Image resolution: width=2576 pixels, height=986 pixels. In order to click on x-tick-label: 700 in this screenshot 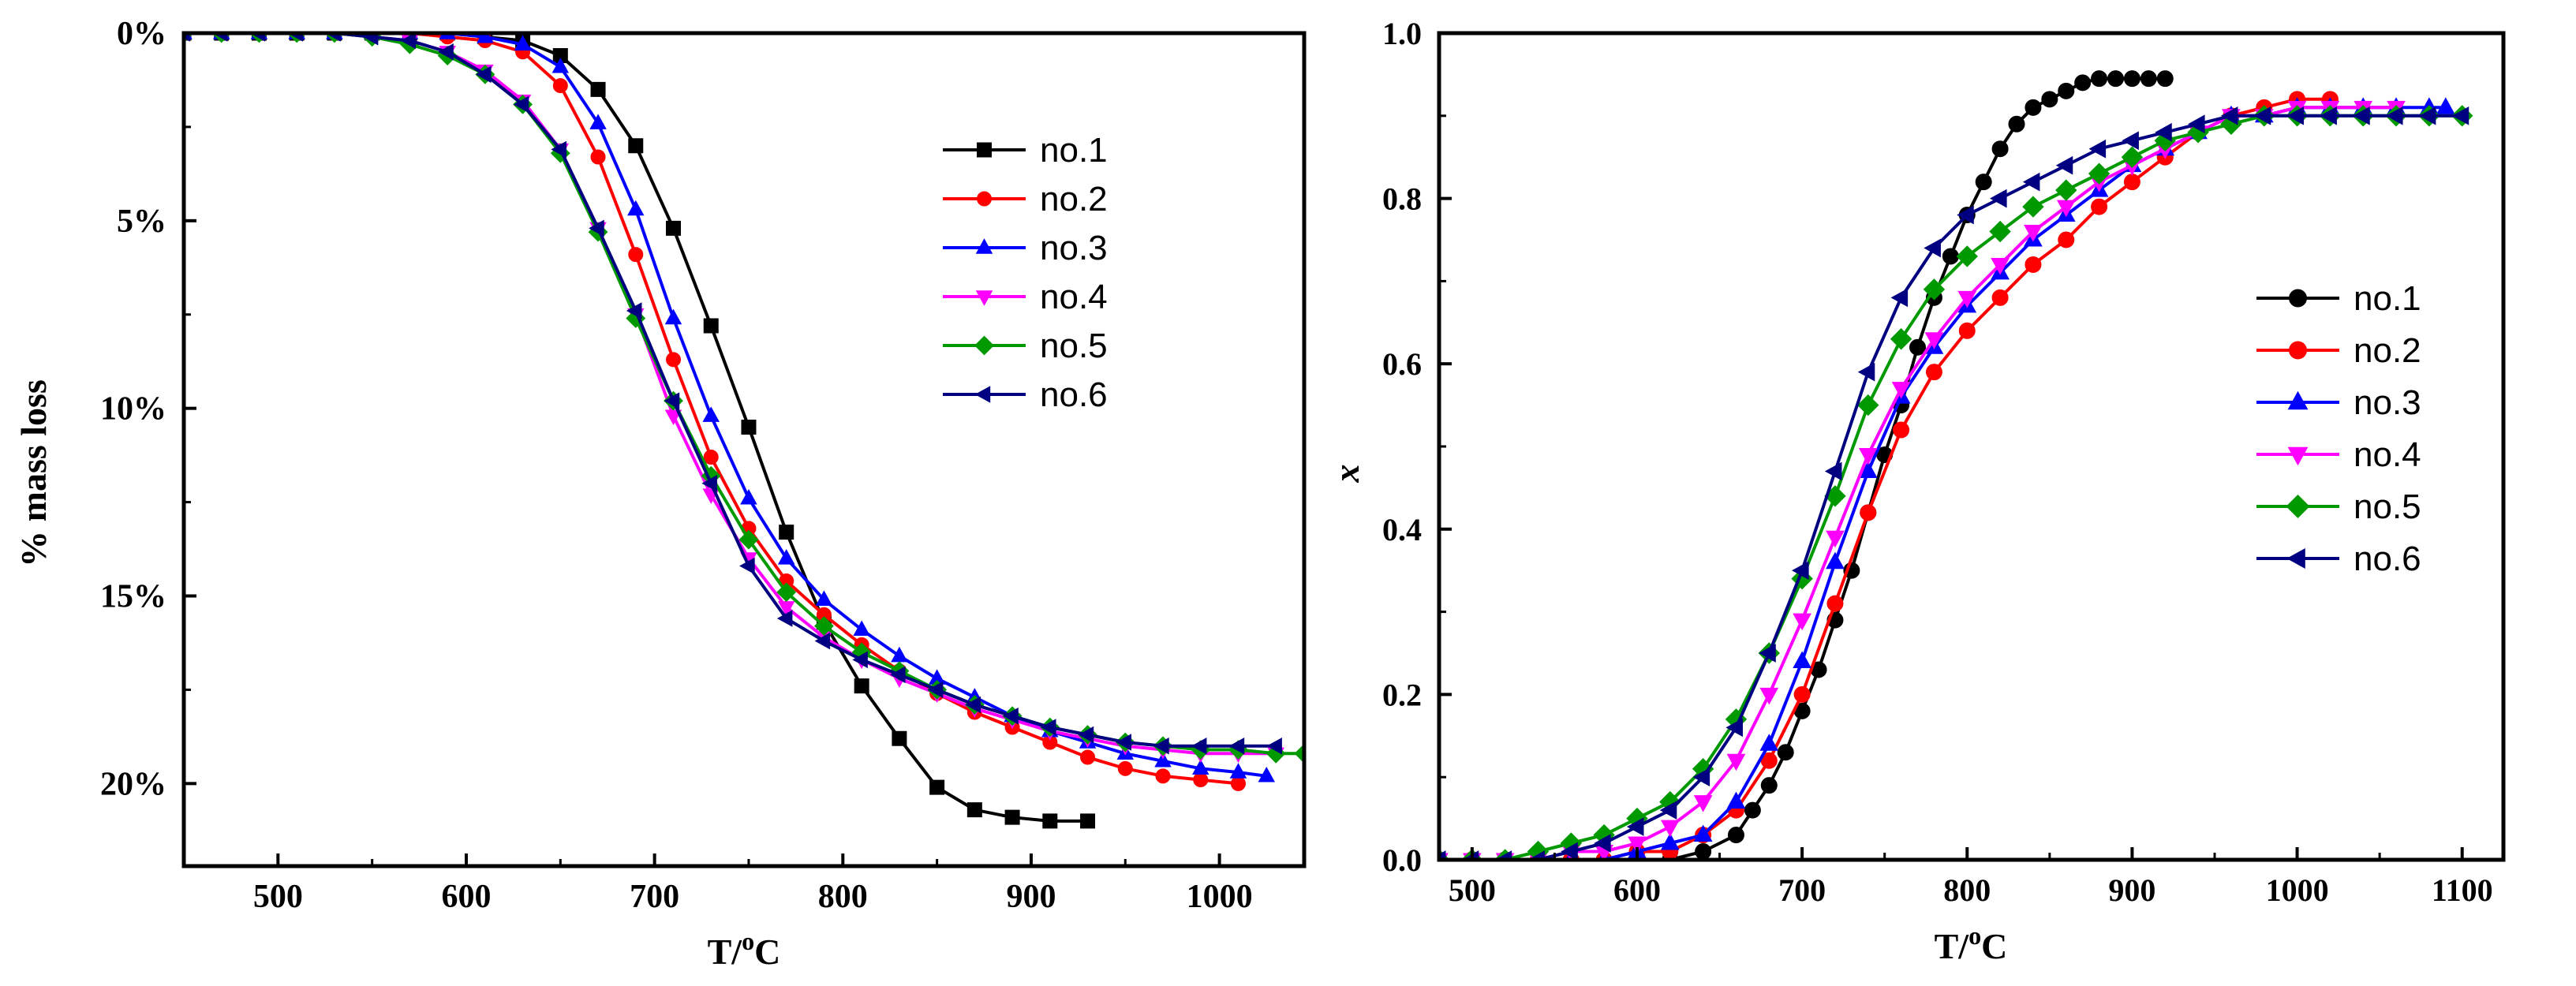, I will do `click(1802, 890)`.